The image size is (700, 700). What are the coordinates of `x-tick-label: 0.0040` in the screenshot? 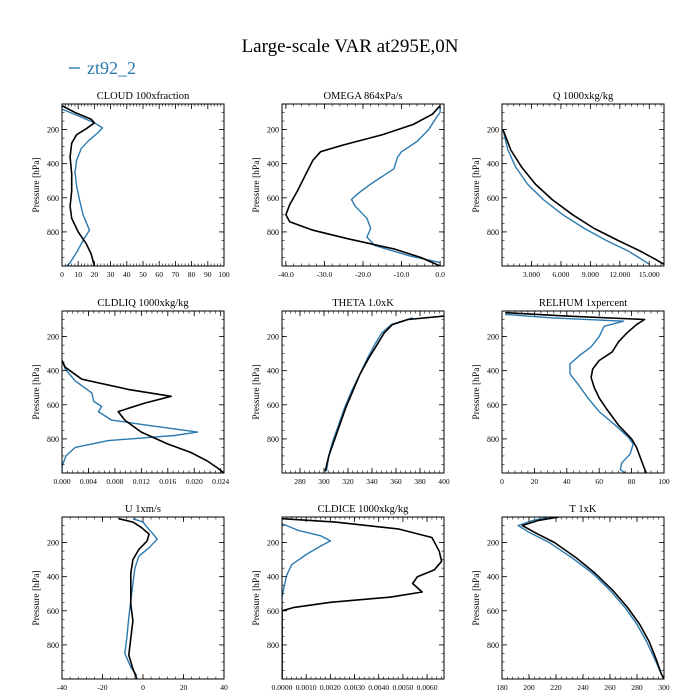 It's located at (378, 687).